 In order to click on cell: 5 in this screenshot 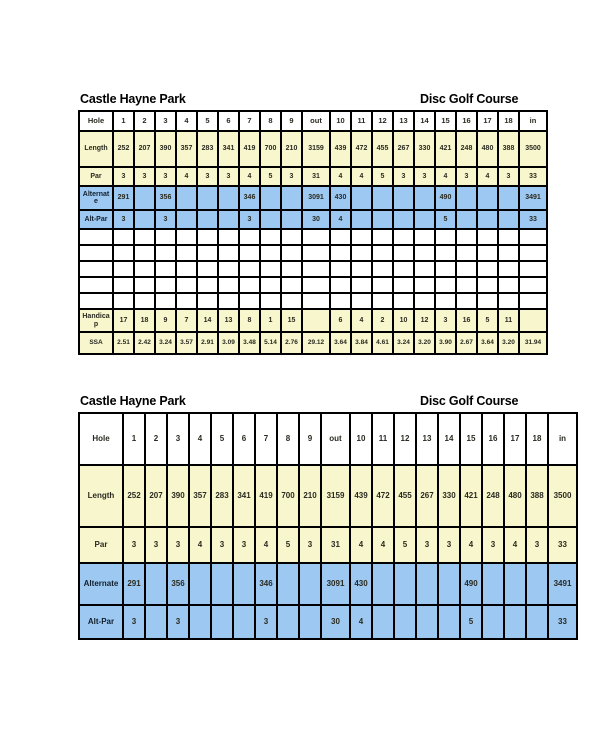, I will do `click(271, 177)`.